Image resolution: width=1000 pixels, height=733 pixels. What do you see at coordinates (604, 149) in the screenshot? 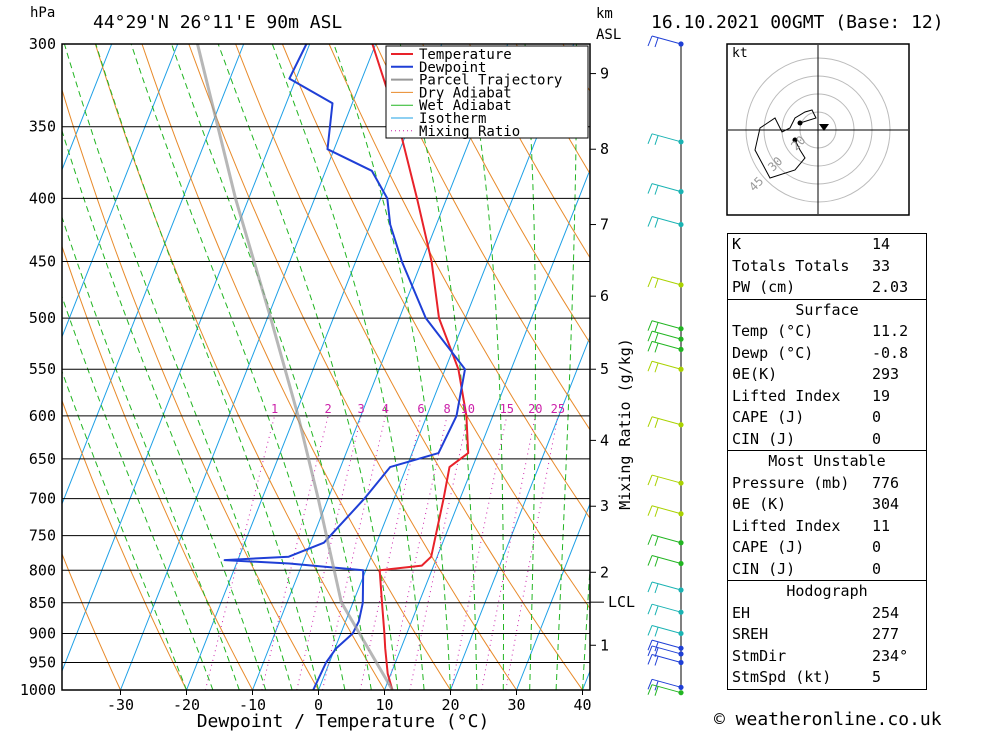
I see `km-tick-label: 8` at bounding box center [604, 149].